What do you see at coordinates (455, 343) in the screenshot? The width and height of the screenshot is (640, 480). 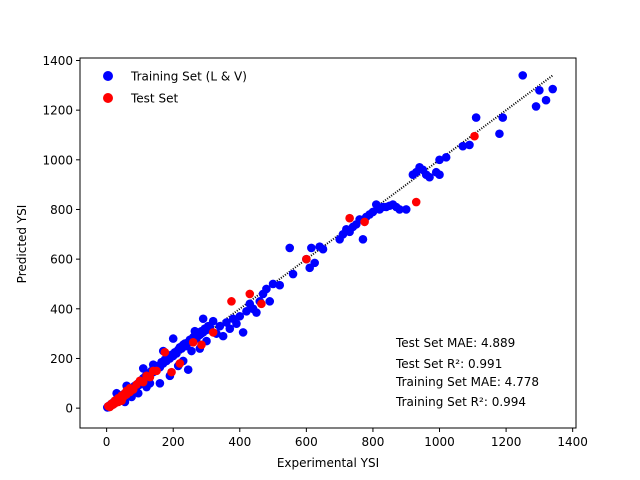 I see `annotation-test-mae: Test Set MAE: 4.889` at bounding box center [455, 343].